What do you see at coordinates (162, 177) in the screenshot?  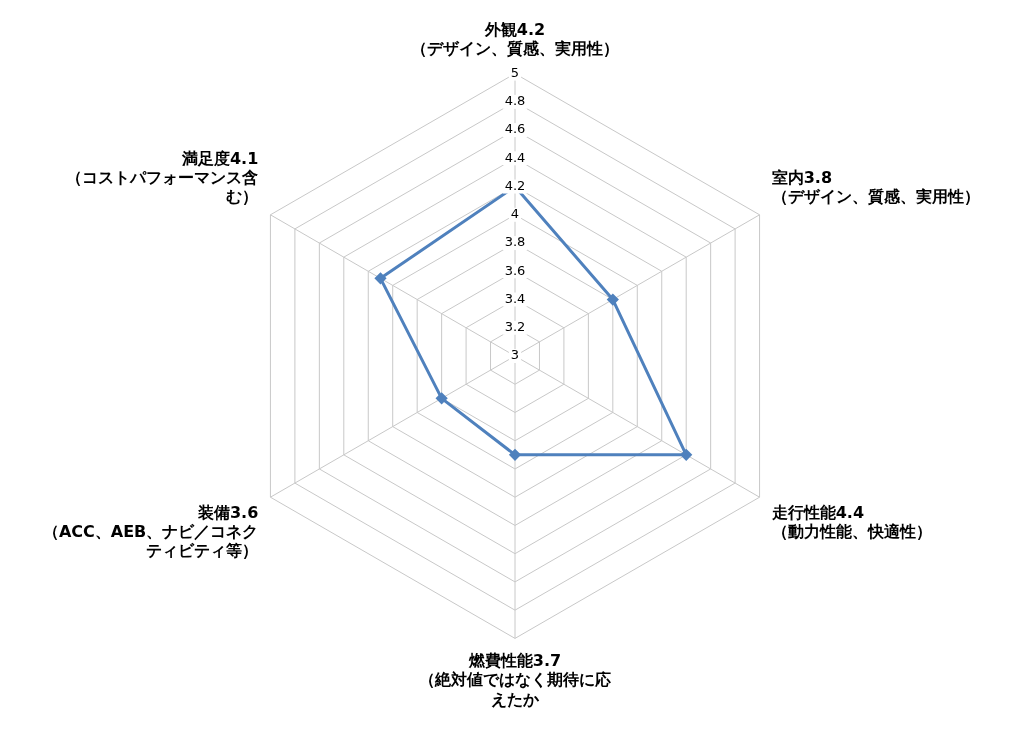 I see `spoke-label: 満足度4.1 （コストパフォーマンス含む）` at bounding box center [162, 177].